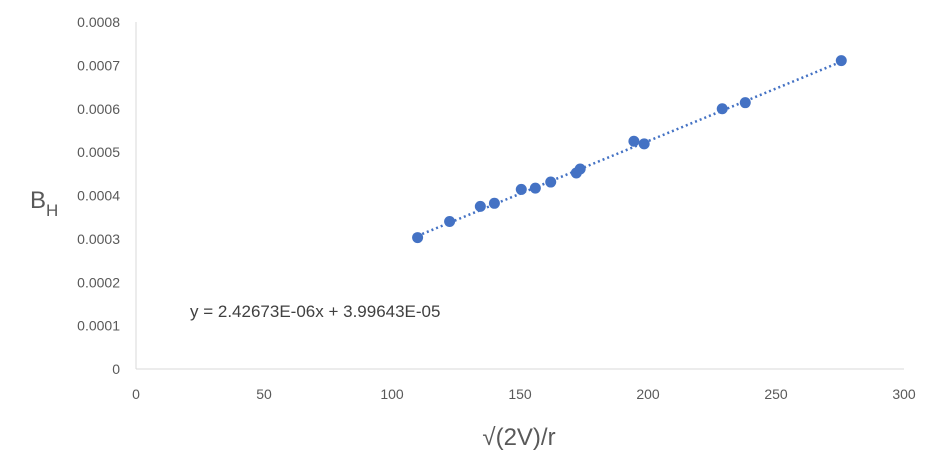 This screenshot has height=473, width=940. Describe the element at coordinates (136, 394) in the screenshot. I see `x-tick-label: 0` at that location.